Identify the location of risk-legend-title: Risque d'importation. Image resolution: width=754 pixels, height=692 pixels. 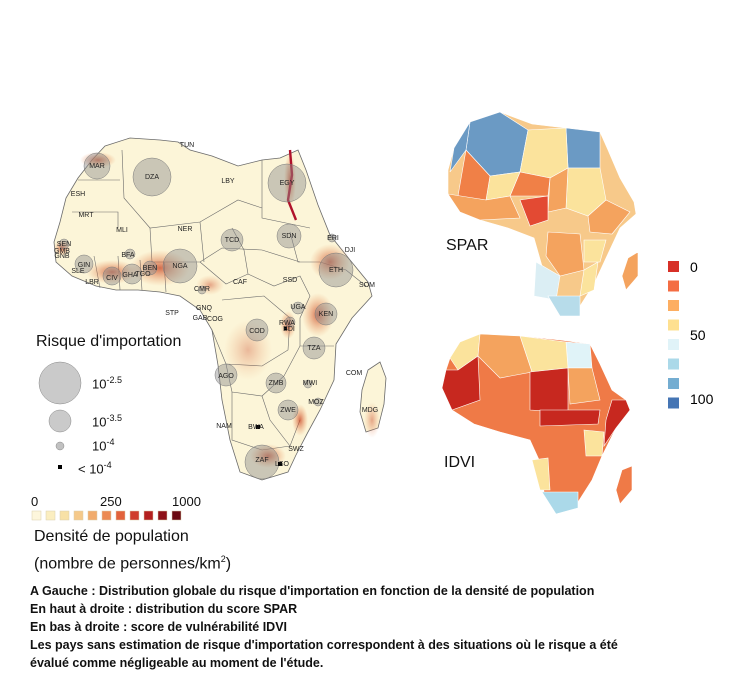
(109, 341).